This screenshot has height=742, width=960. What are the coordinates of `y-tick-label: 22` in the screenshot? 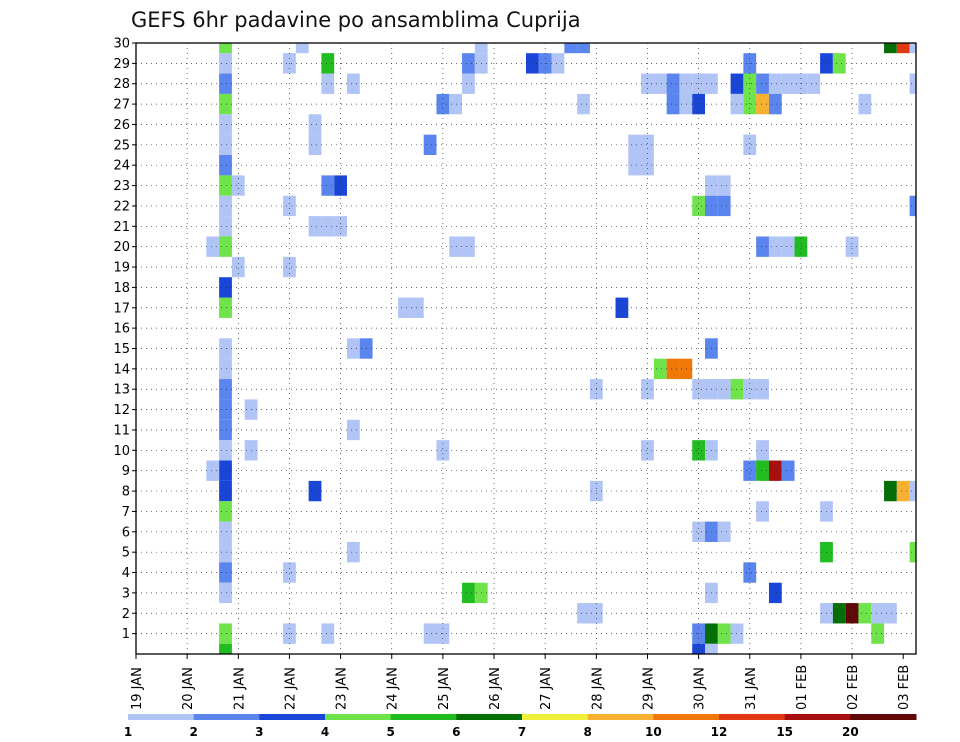 It's located at (121, 206).